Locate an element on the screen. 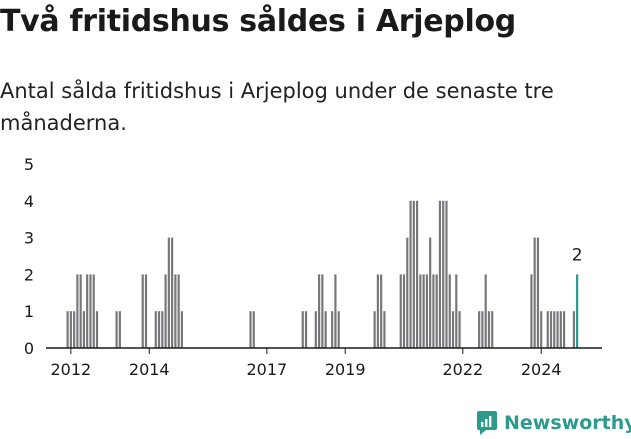 This screenshot has width=631, height=439. x-tick-label: 2022 is located at coordinates (462, 369).